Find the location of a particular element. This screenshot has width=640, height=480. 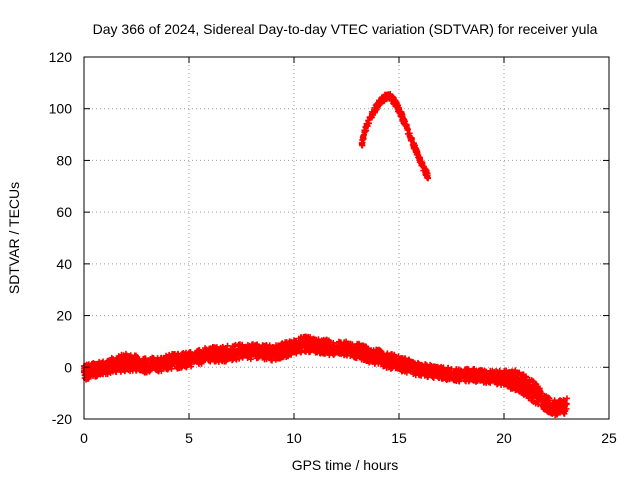

y-axis-label: SDTVAR / TECUs is located at coordinates (14, 238).